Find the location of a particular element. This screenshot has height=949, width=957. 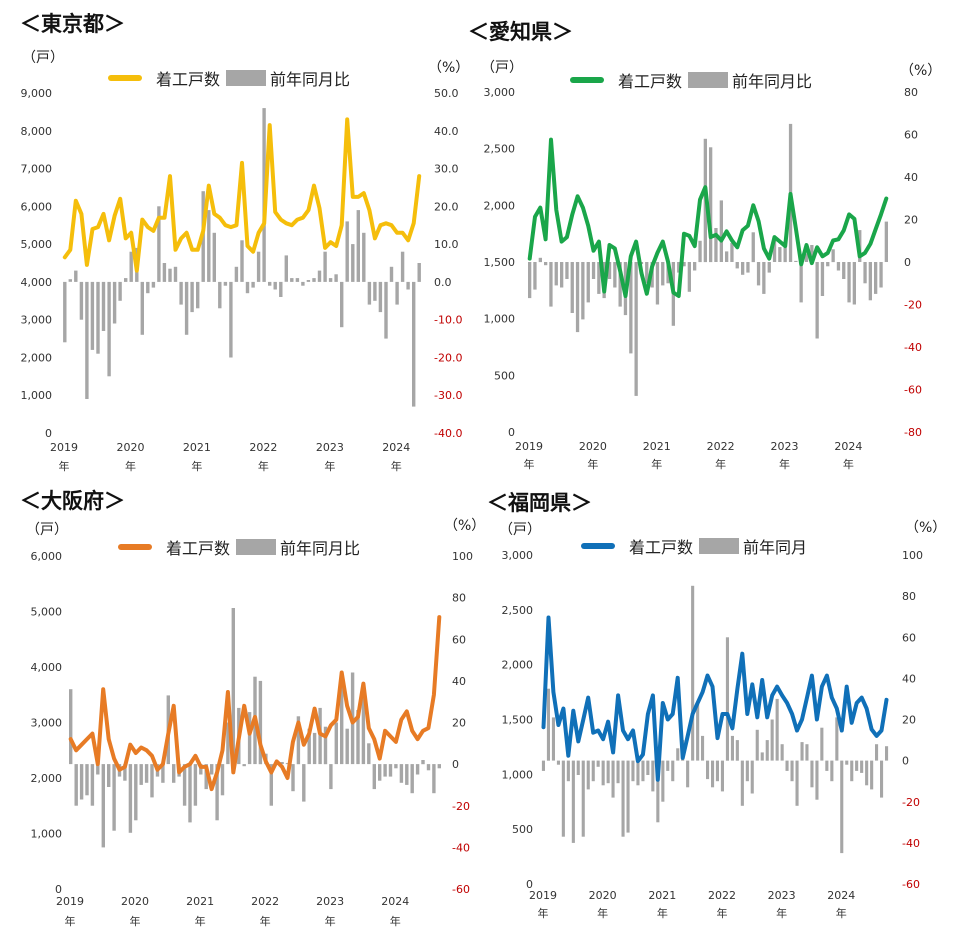

right-axis-unit: （%） is located at coordinates (926, 528).